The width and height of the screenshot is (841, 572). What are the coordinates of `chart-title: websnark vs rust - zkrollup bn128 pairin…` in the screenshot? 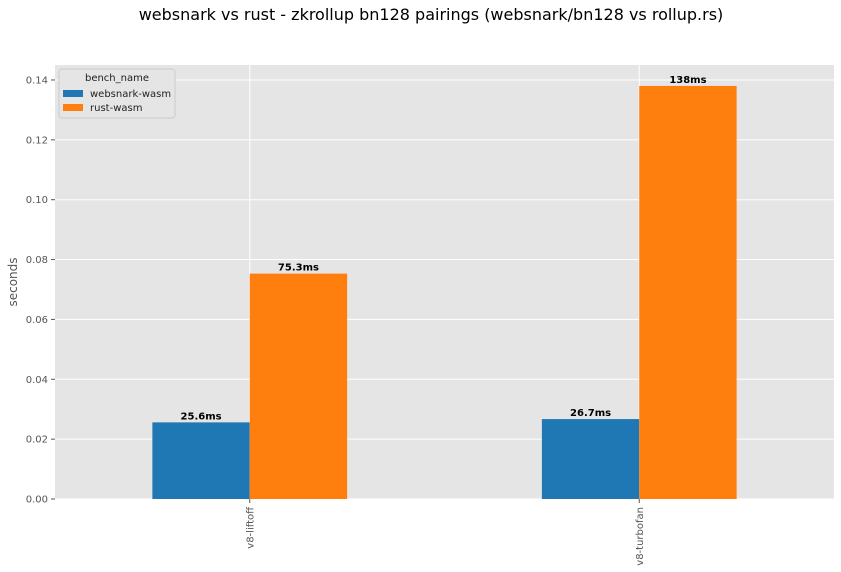 It's located at (431, 14).